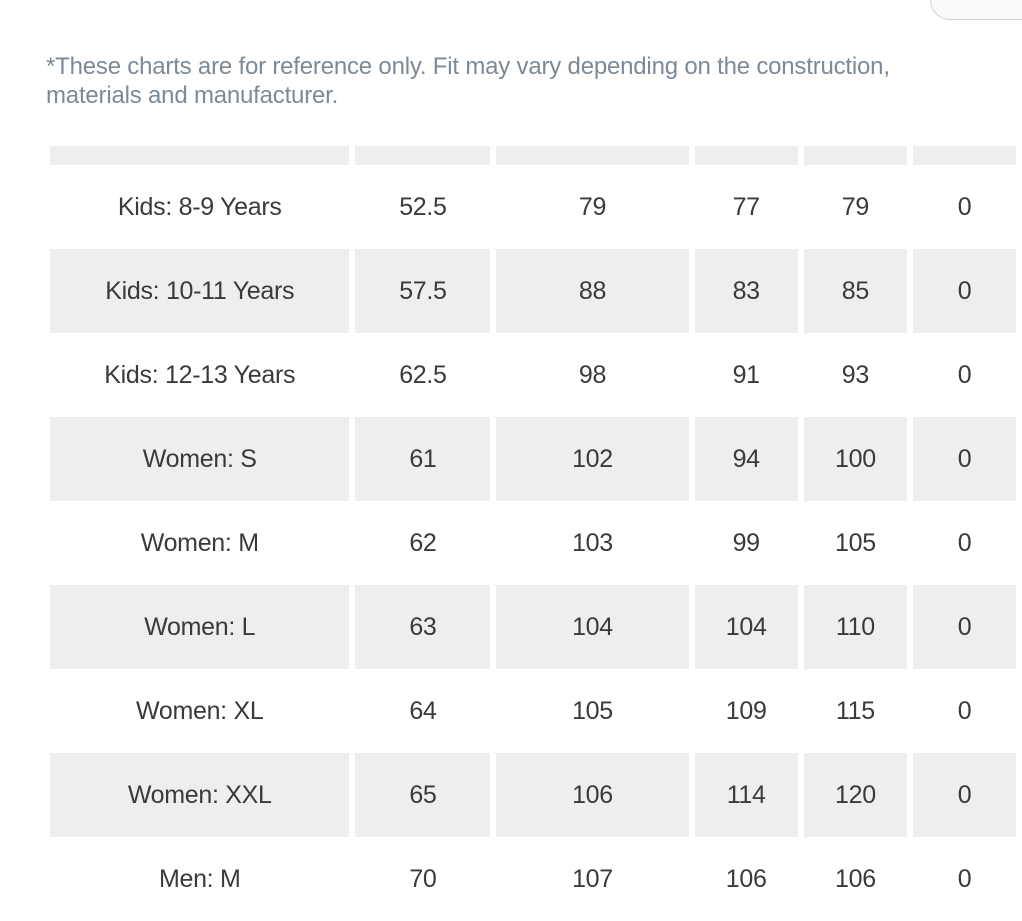 This screenshot has height=921, width=1022. I want to click on table-row: Women: XXL 65 106 114 120 0, so click(533, 795).